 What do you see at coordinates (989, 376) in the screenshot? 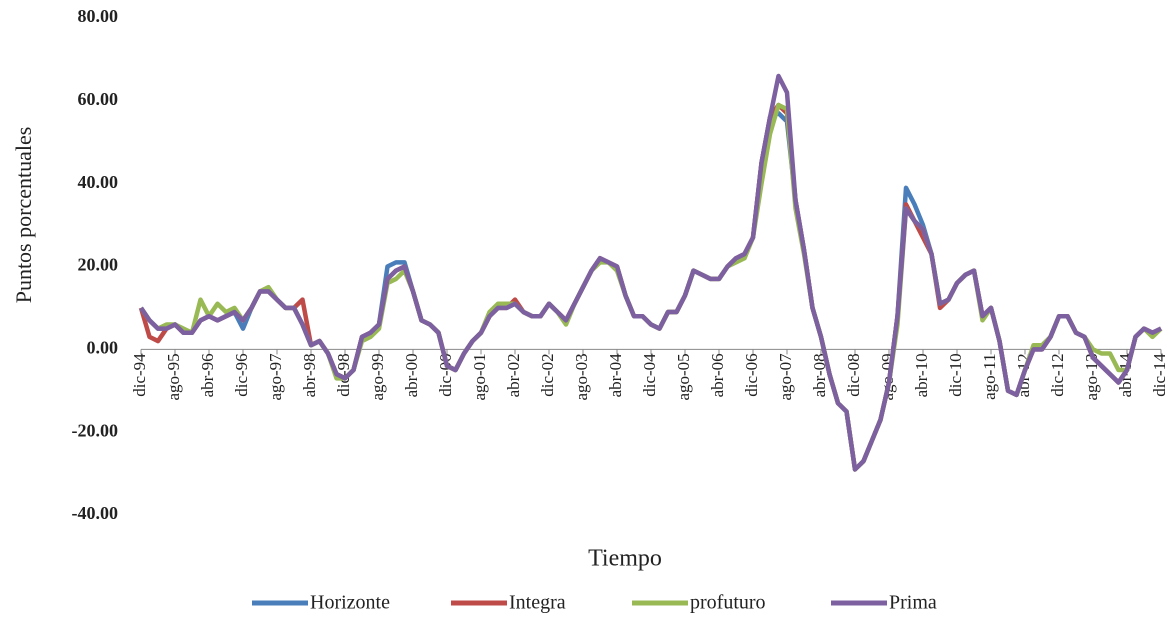
I see `x-tick-label: ago-11` at bounding box center [989, 376].